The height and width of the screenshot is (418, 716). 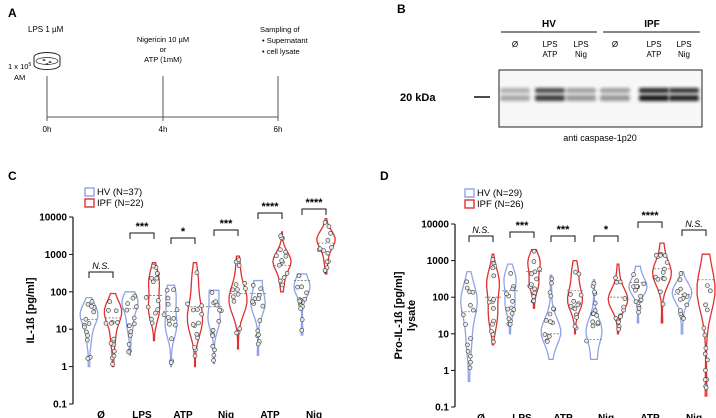 What do you see at coordinates (418, 98) in the screenshot?
I see `size-marker-label: 20 kDa` at bounding box center [418, 98].